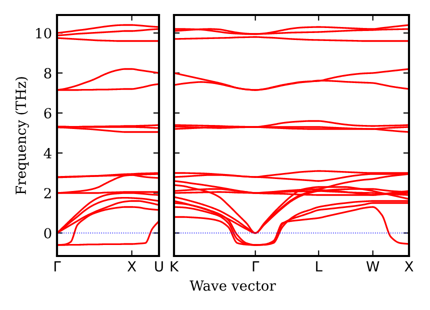 Image resolution: width=430 pixels, height=310 pixels. I want to click on x-tick-label: U, so click(159, 266).